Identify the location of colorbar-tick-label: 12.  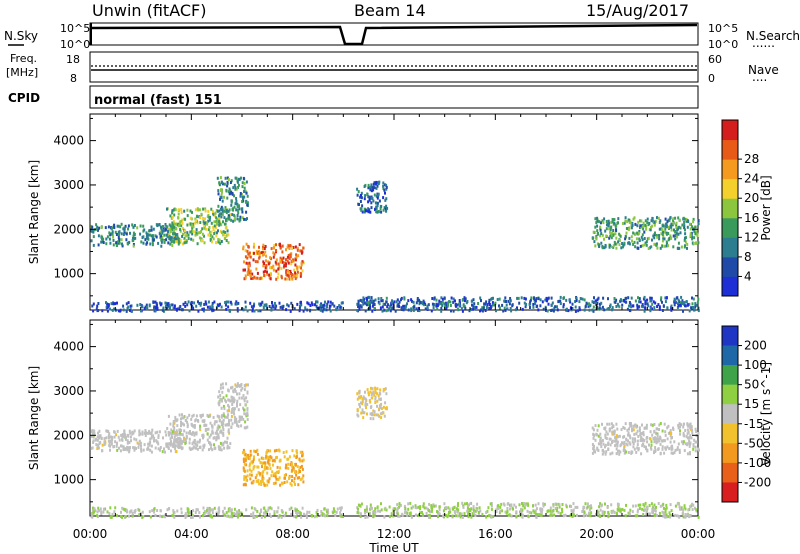
(751, 237).